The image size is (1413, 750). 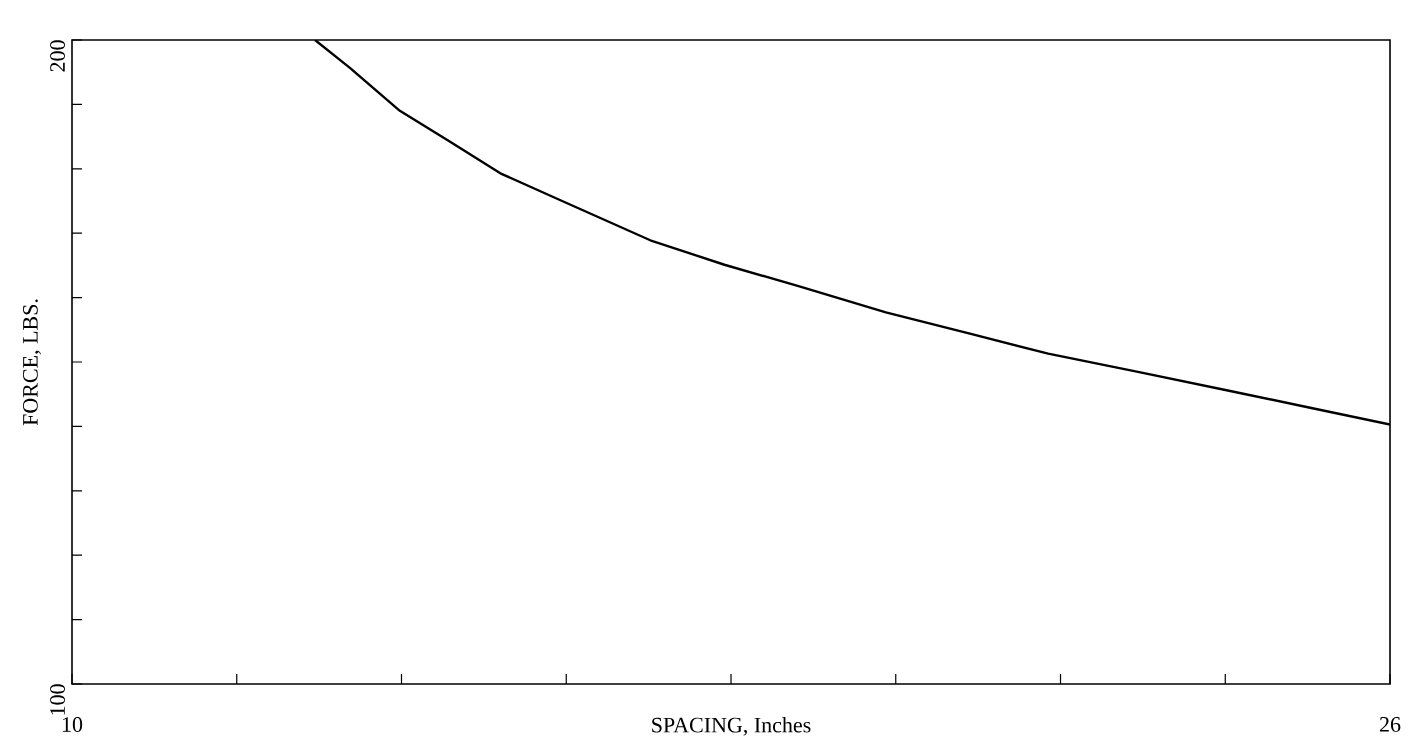 I want to click on x-axis-title: SPACING, Inches, so click(x=731, y=726).